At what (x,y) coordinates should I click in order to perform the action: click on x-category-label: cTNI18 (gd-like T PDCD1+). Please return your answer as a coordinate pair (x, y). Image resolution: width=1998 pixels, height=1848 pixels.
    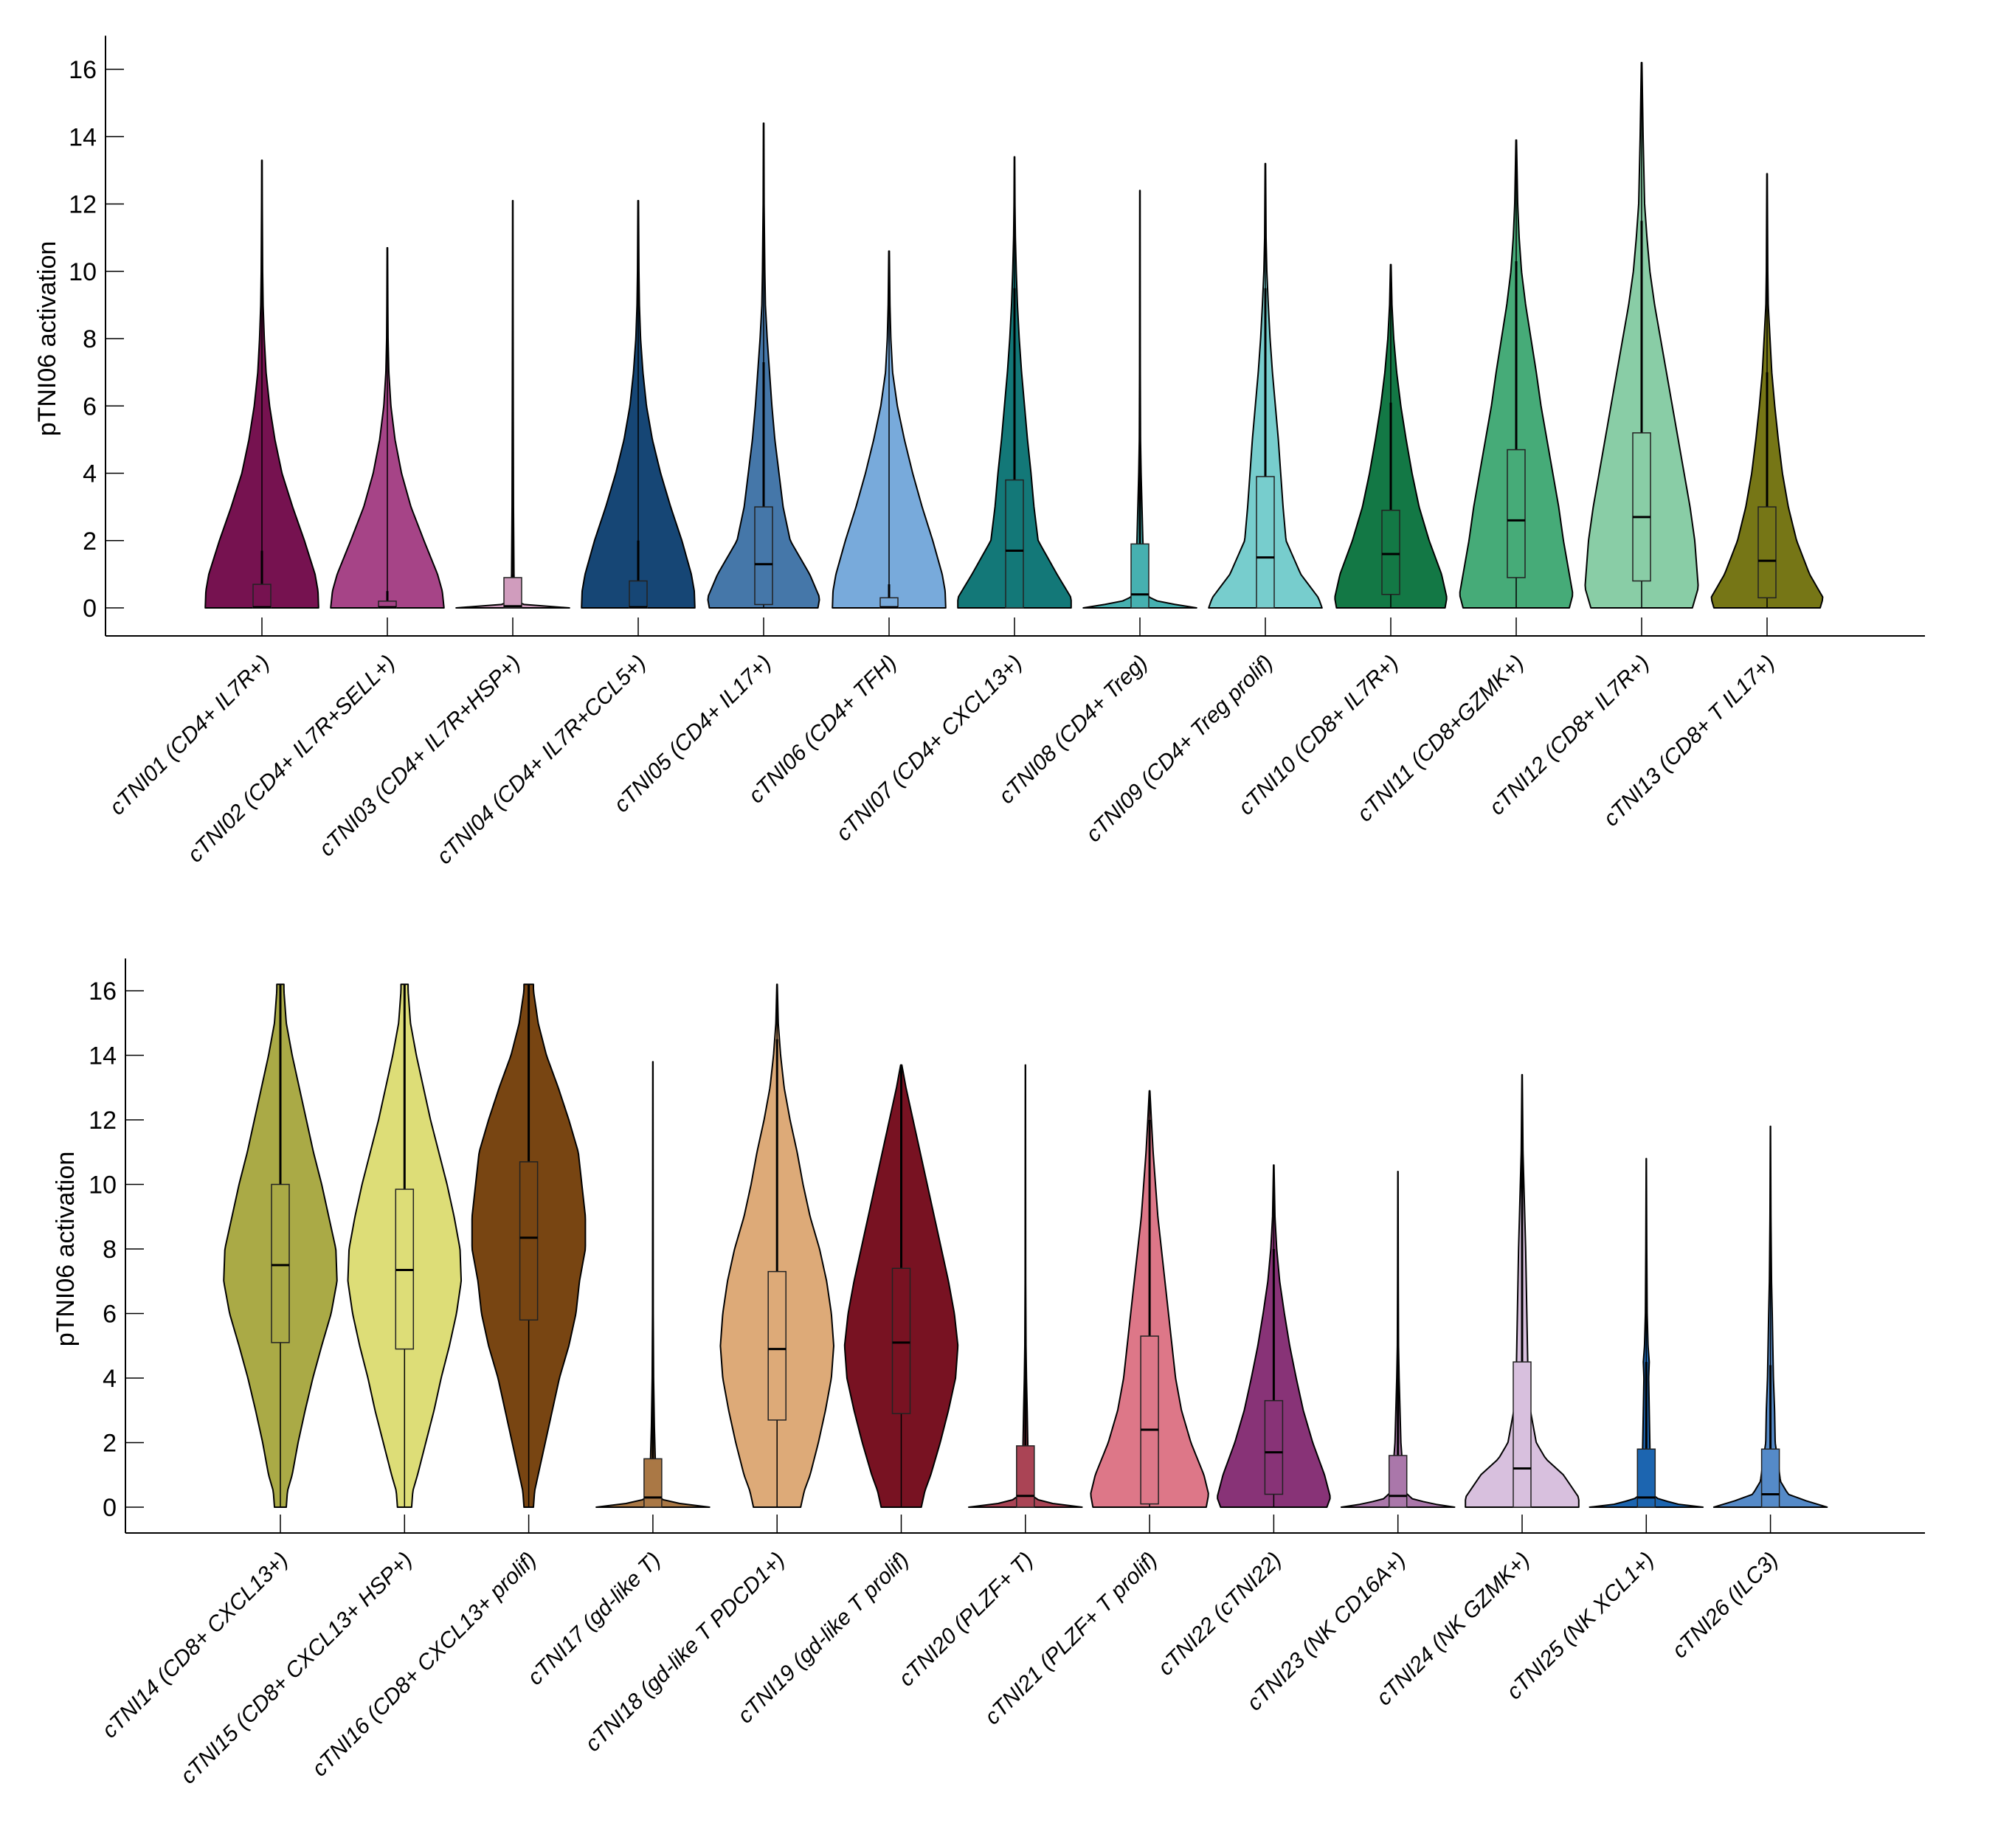
    Looking at the image, I should click on (685, 1652).